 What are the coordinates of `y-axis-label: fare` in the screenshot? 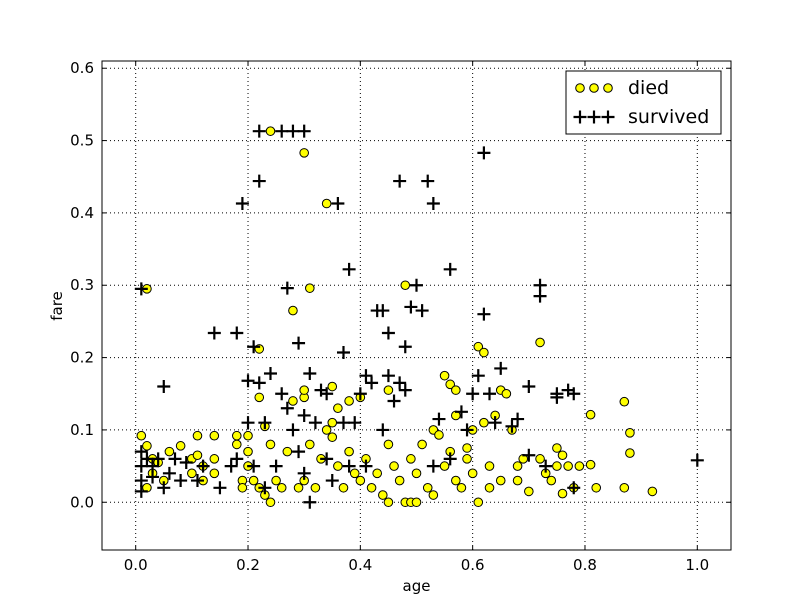 It's located at (57, 306).